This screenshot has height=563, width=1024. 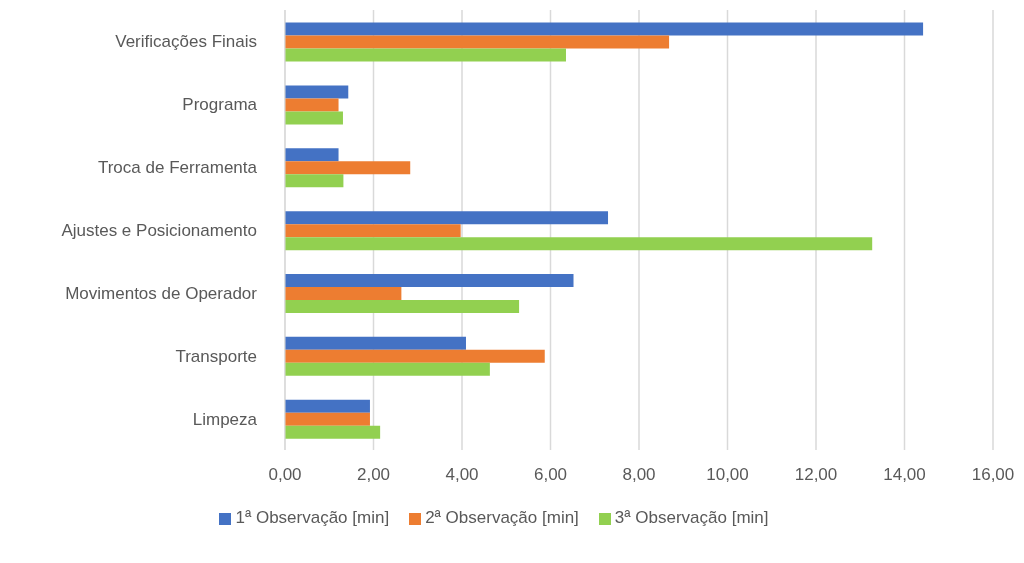 What do you see at coordinates (904, 475) in the screenshot?
I see `x-tick-label: 14,00` at bounding box center [904, 475].